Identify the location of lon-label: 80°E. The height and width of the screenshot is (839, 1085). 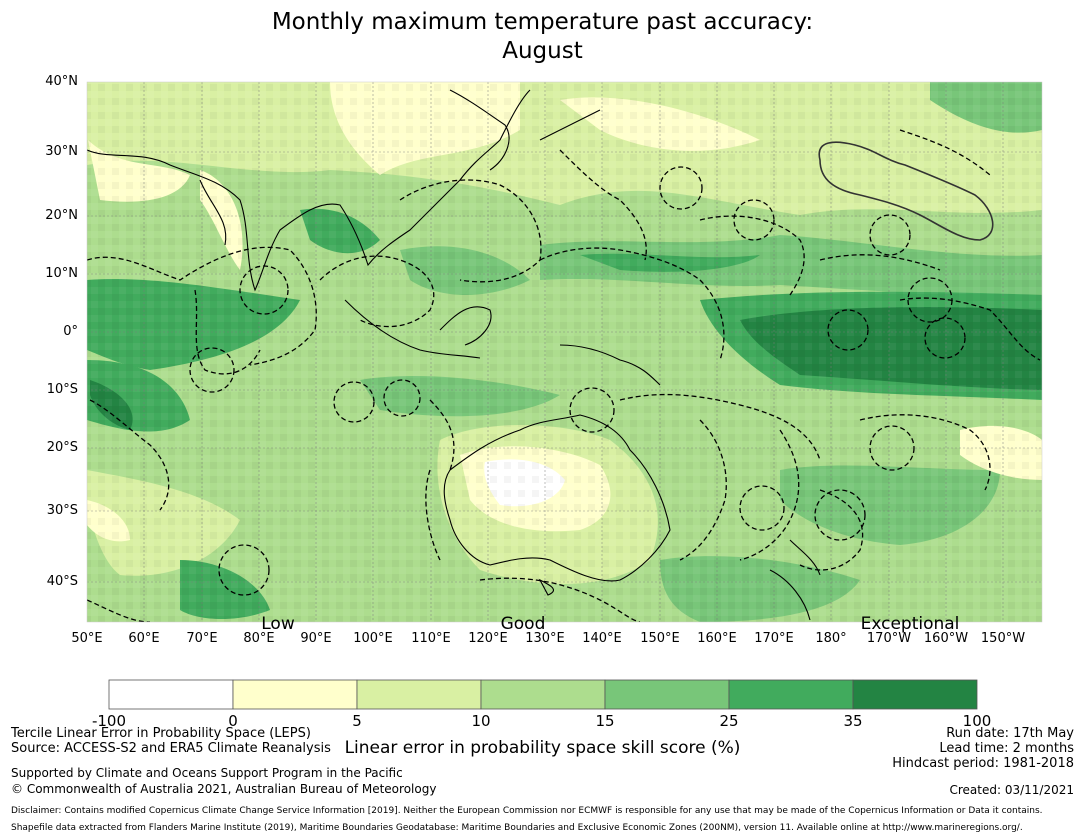
(259, 638).